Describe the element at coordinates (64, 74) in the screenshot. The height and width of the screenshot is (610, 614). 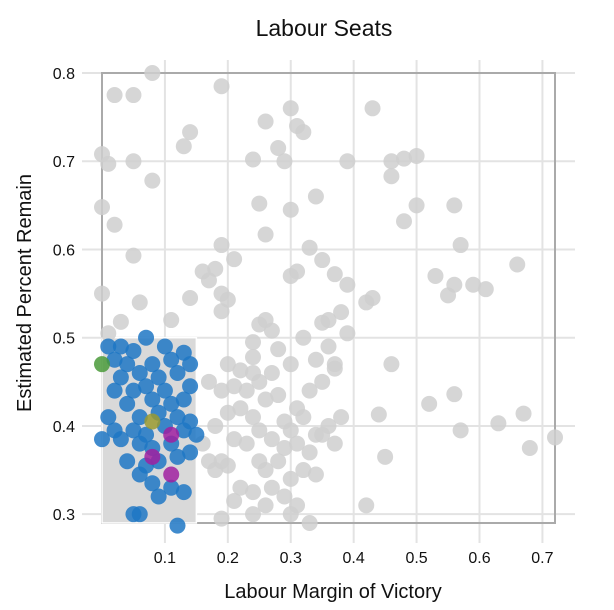
I see `y-tick-label: 0.8` at that location.